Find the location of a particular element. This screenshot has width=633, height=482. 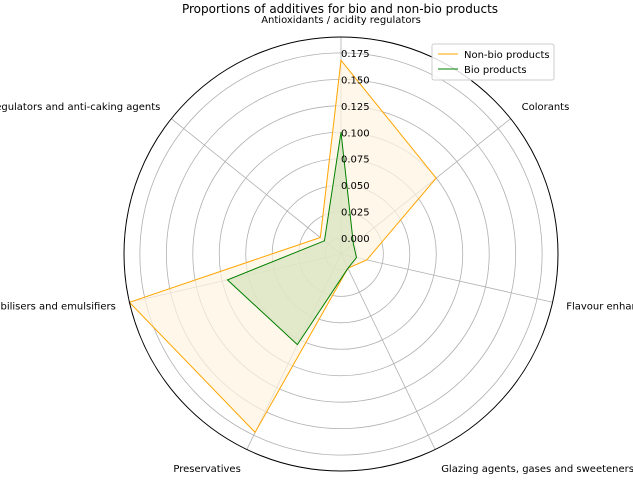

radial-tick-labels: 0.000 0.025 0.050 0.075 0.100 0.125 0.150 0.175 is located at coordinates (355, 147).